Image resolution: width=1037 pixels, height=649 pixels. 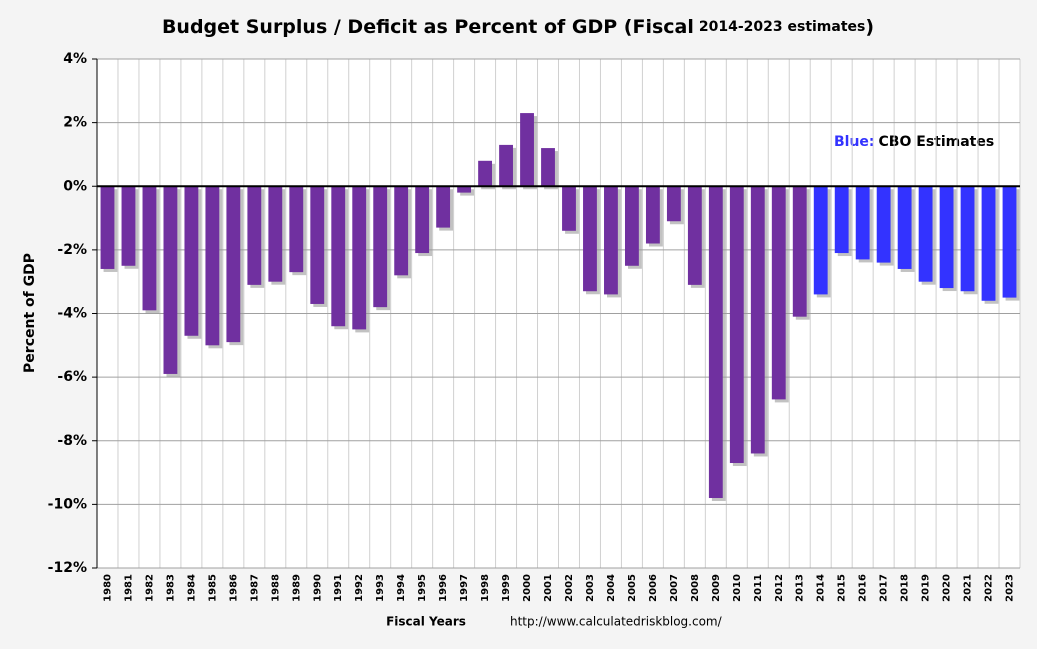 I want to click on x-tick-label: 1984, so click(x=191, y=588).